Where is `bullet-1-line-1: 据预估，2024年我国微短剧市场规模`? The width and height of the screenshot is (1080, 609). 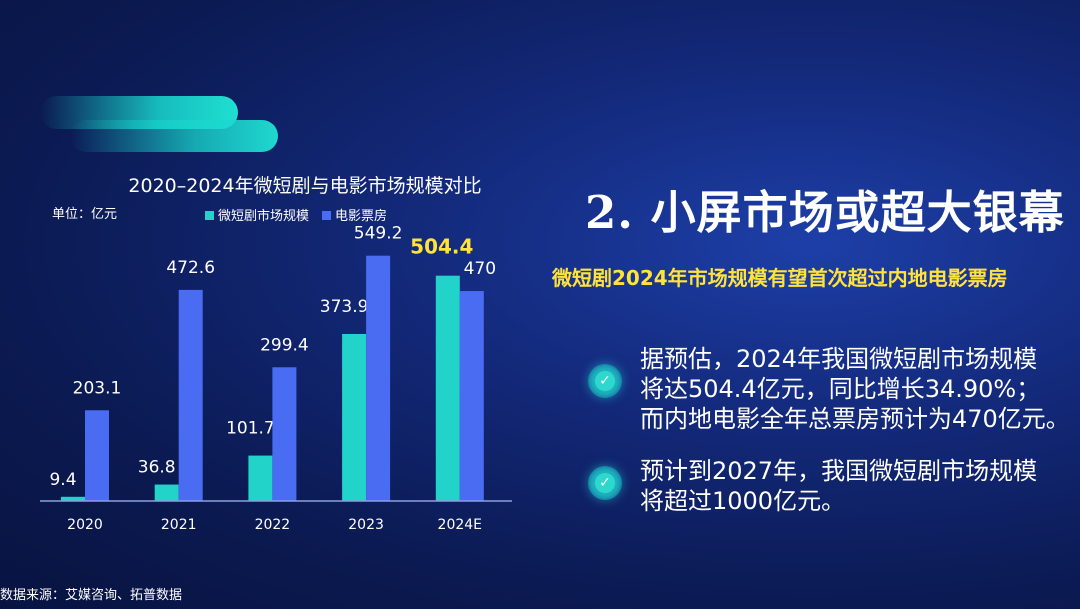
bullet-1-line-1: 据预估，2024年我国微短剧市场规模 is located at coordinates (839, 359).